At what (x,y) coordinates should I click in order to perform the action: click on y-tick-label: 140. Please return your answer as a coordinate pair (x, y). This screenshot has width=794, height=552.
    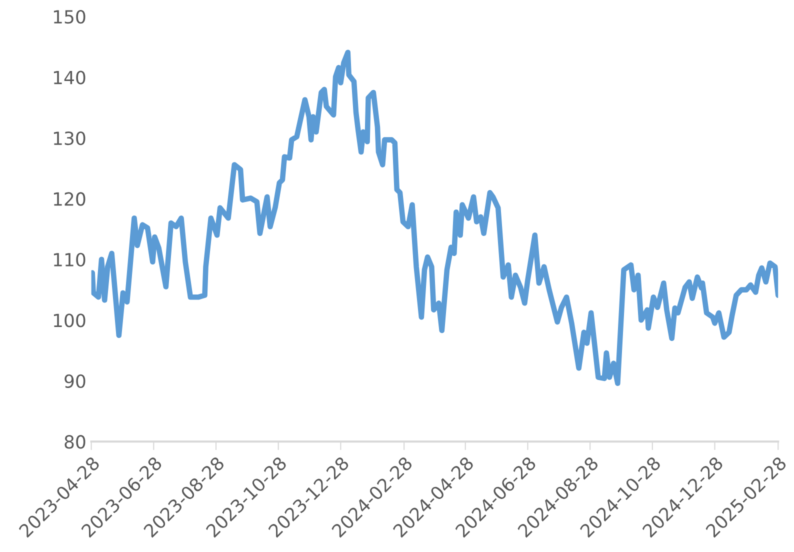
    Looking at the image, I should click on (70, 77).